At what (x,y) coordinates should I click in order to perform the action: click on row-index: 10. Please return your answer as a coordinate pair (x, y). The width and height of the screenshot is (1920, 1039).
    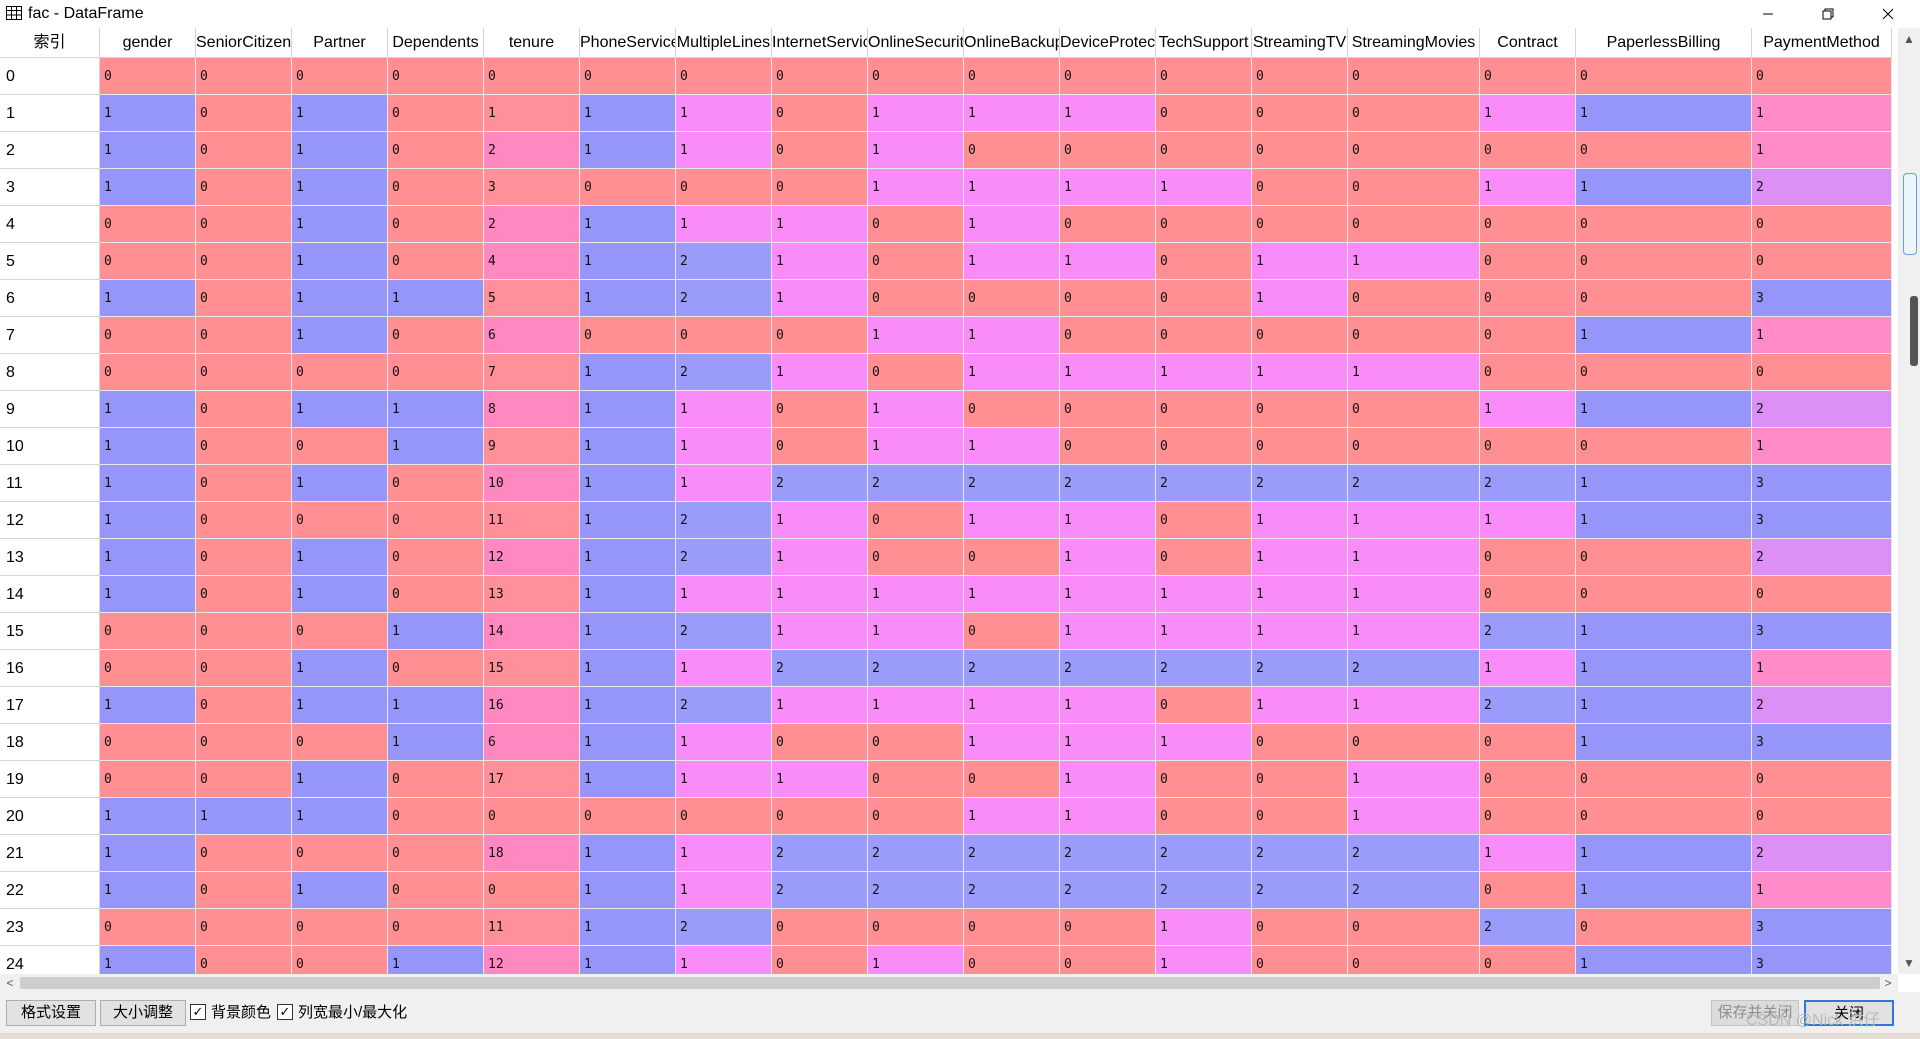
    Looking at the image, I should click on (50, 446).